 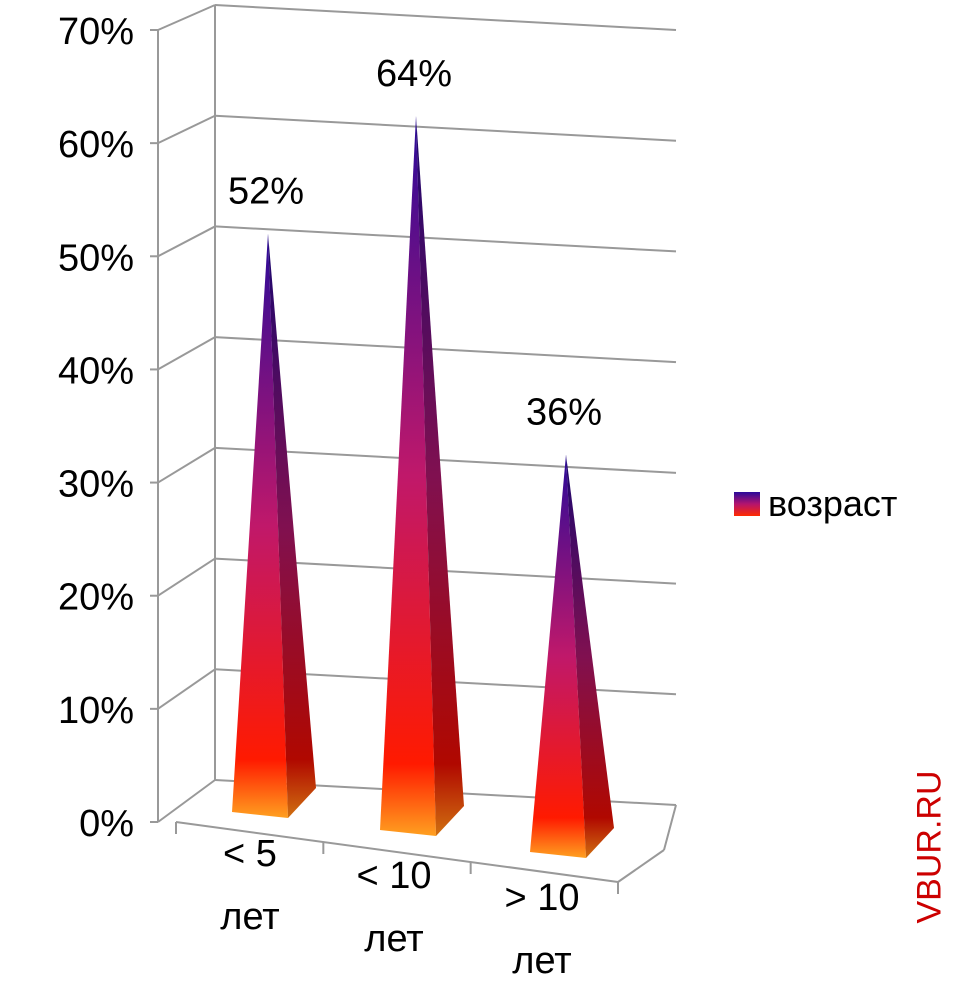 What do you see at coordinates (747, 504) in the screenshot?
I see `legend-swatch` at bounding box center [747, 504].